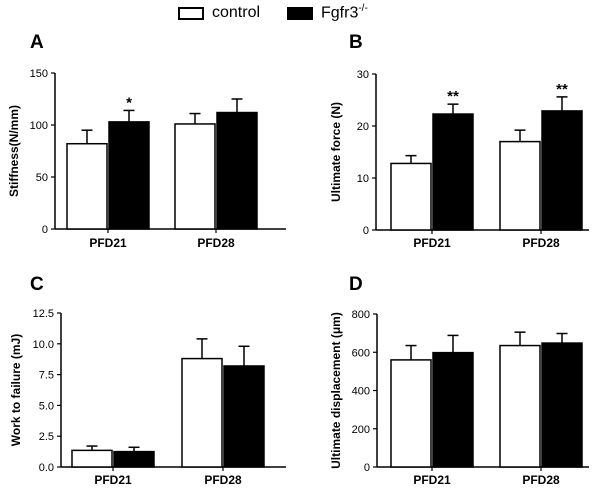 Image resolution: width=614 pixels, height=489 pixels. What do you see at coordinates (236, 12) in the screenshot?
I see `legend-label-control: control` at bounding box center [236, 12].